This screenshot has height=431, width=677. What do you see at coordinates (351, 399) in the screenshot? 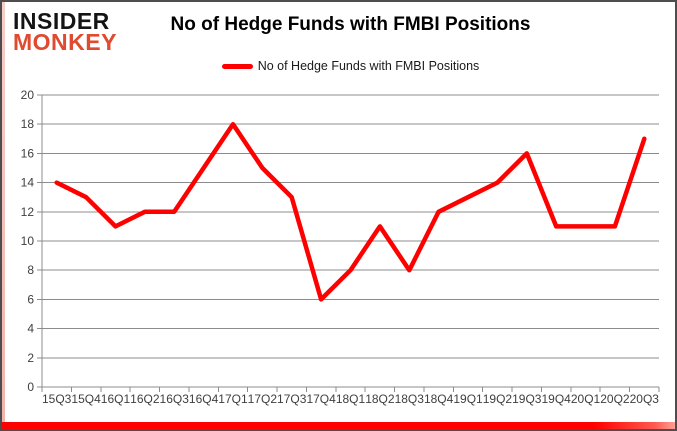
I see `x-tick-label: 18Q1` at bounding box center [351, 399].